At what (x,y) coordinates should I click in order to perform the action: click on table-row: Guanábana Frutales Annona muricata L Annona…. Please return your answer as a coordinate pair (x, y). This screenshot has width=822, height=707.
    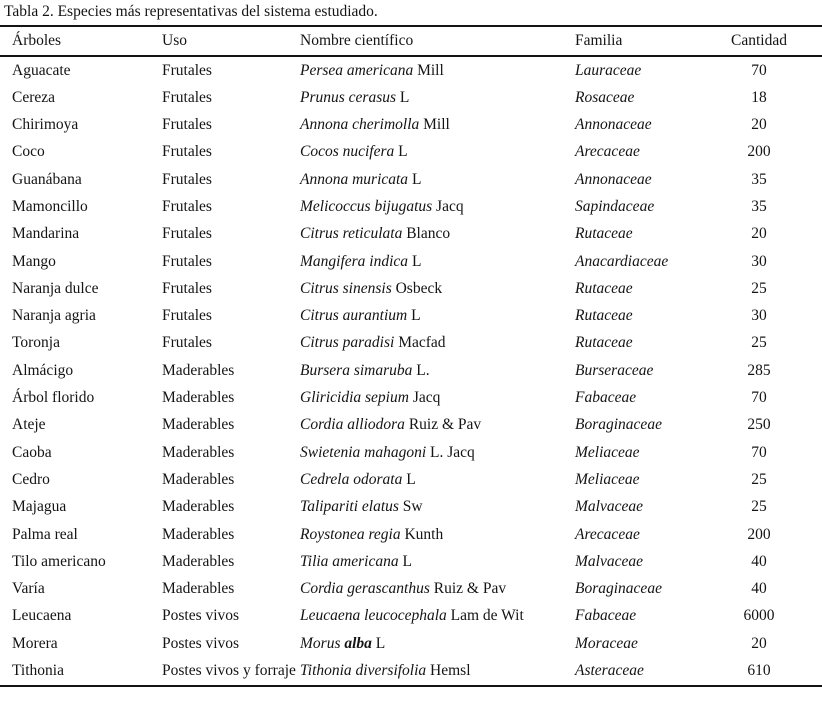
    Looking at the image, I should click on (411, 179).